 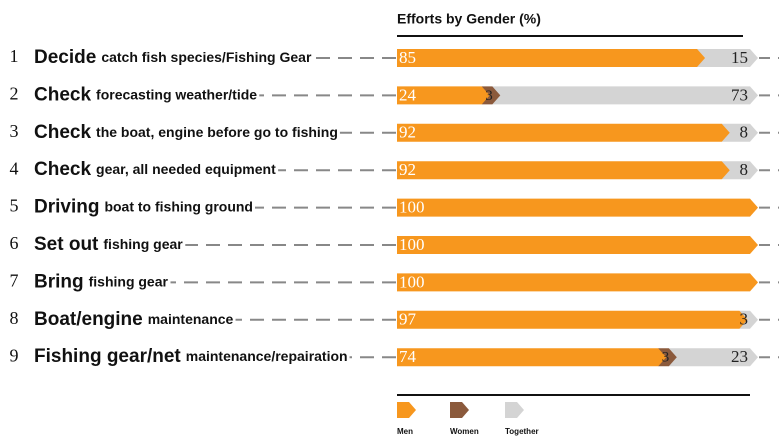 What do you see at coordinates (88, 319) in the screenshot?
I see `category-lead: Boat/engine` at bounding box center [88, 319].